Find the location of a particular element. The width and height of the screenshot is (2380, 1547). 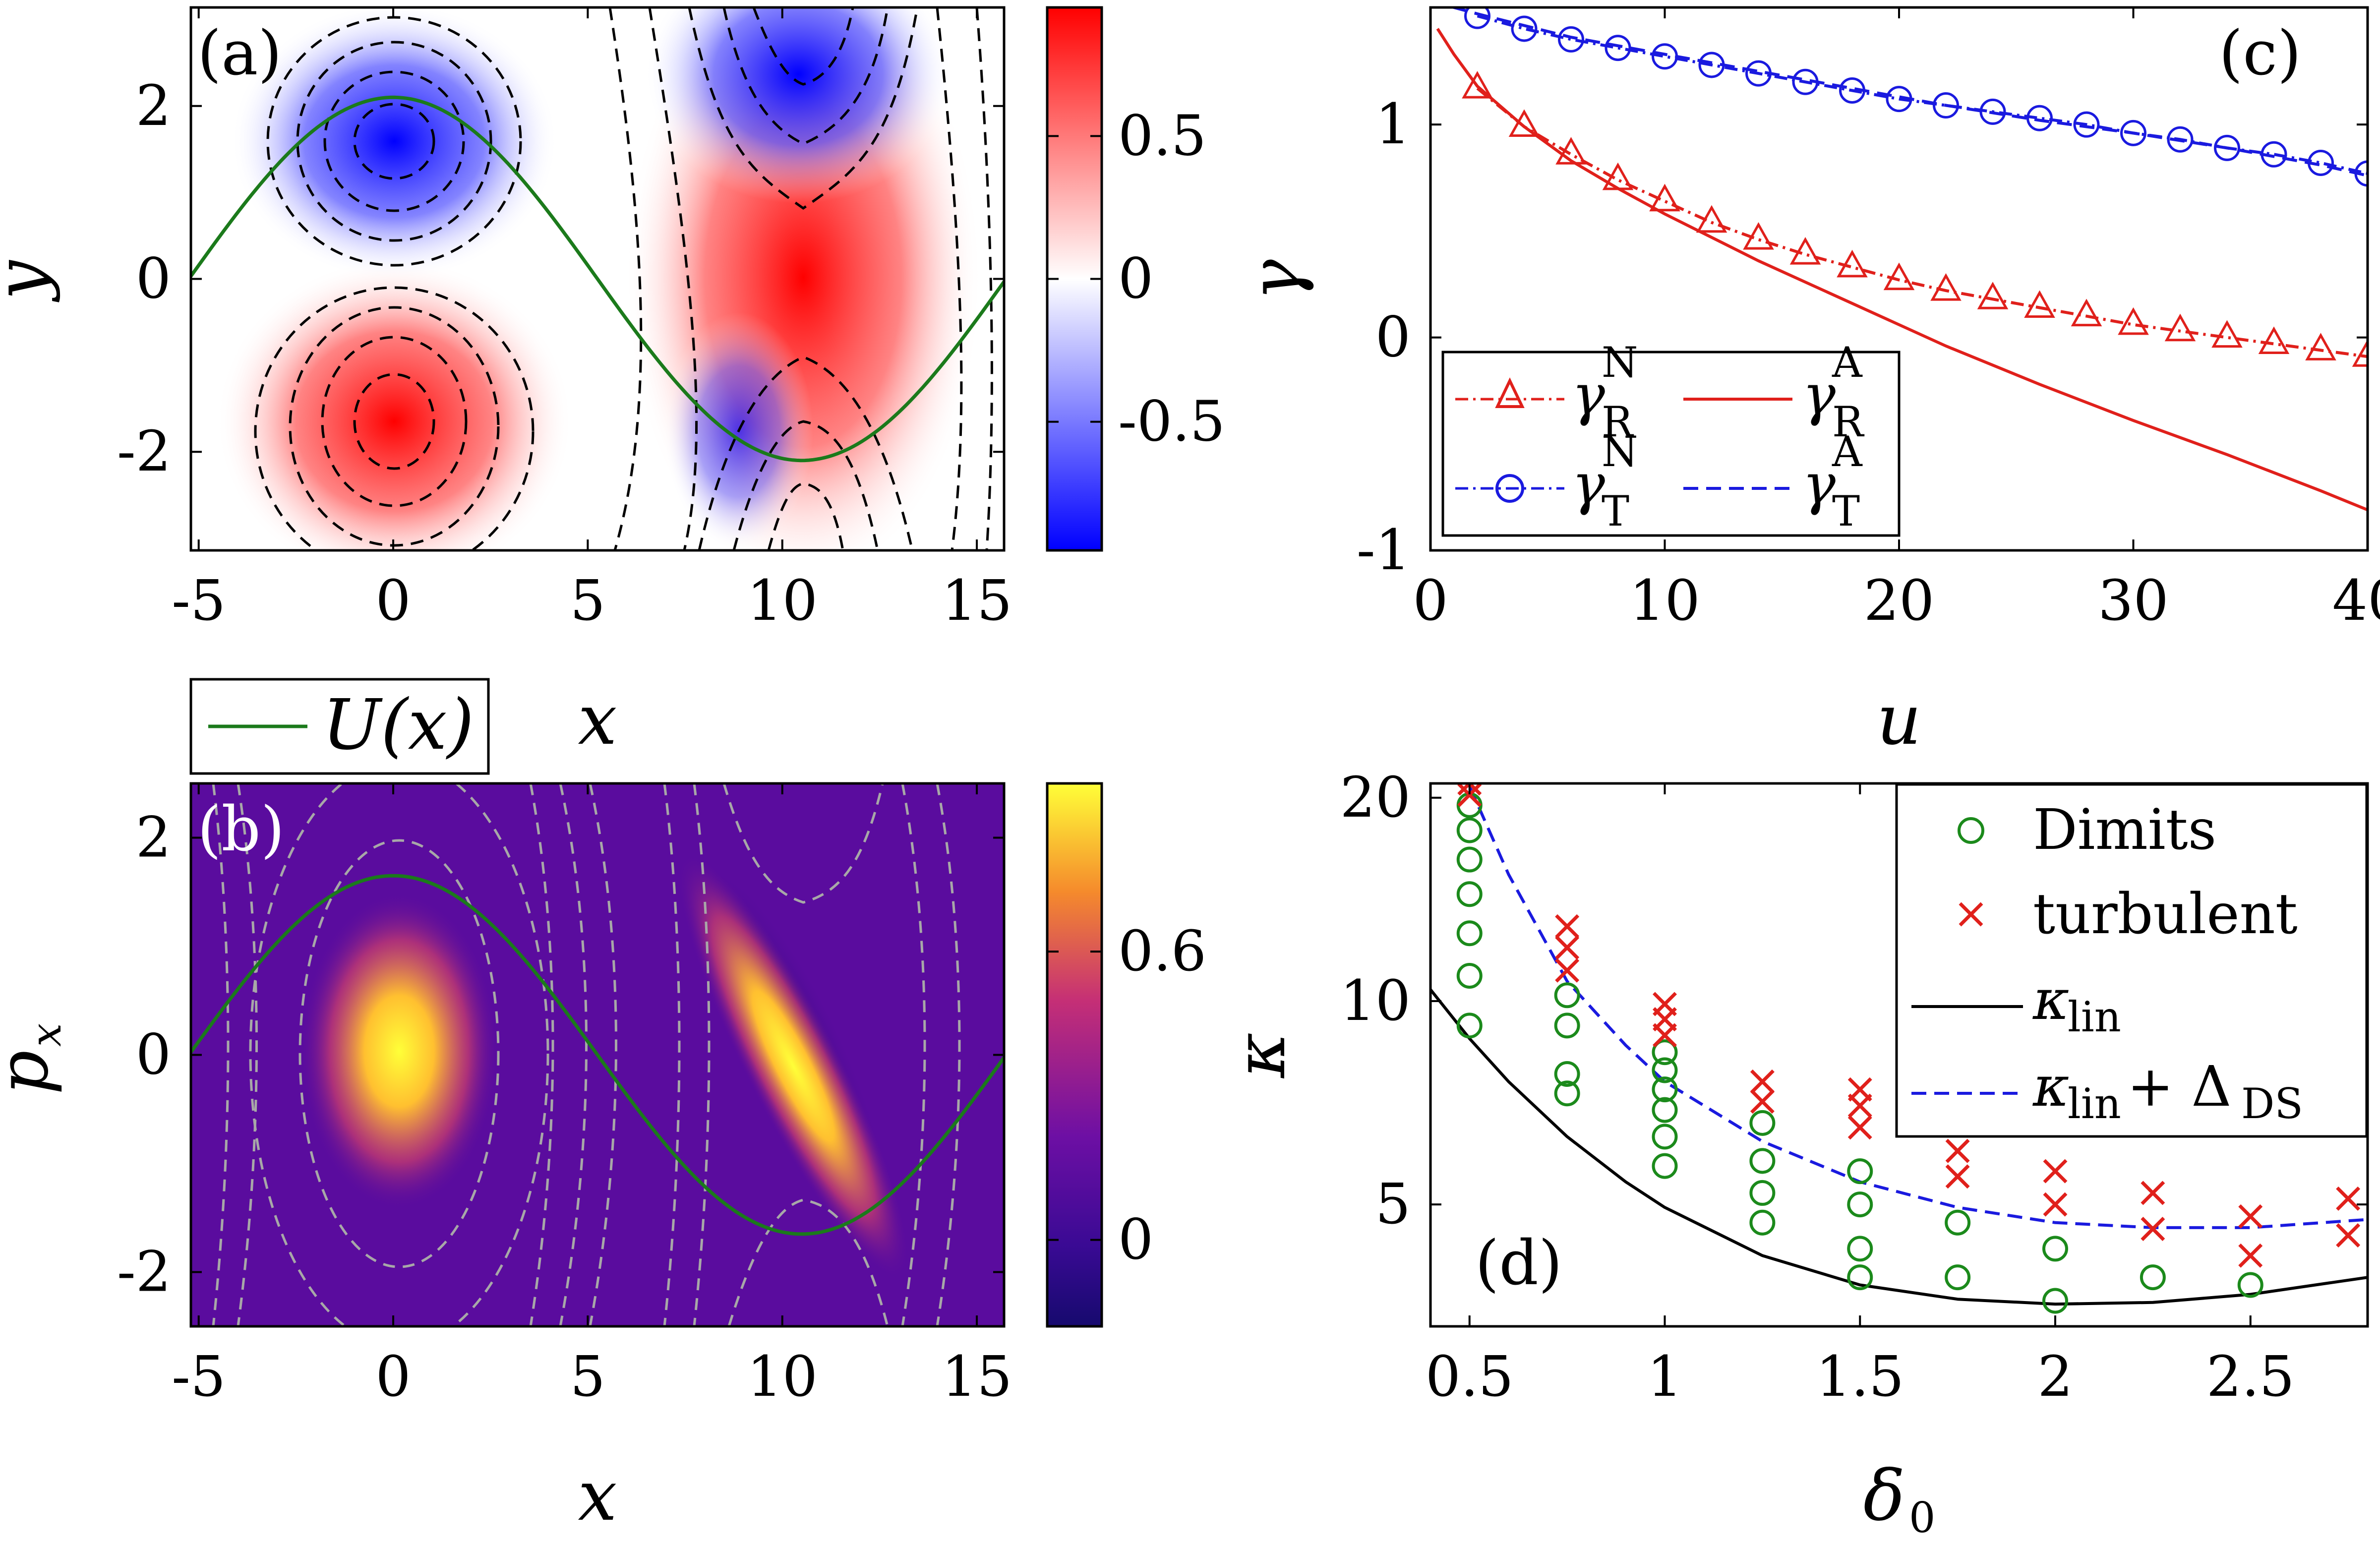

panel-b-trapped-blob is located at coordinates (399, 1051).